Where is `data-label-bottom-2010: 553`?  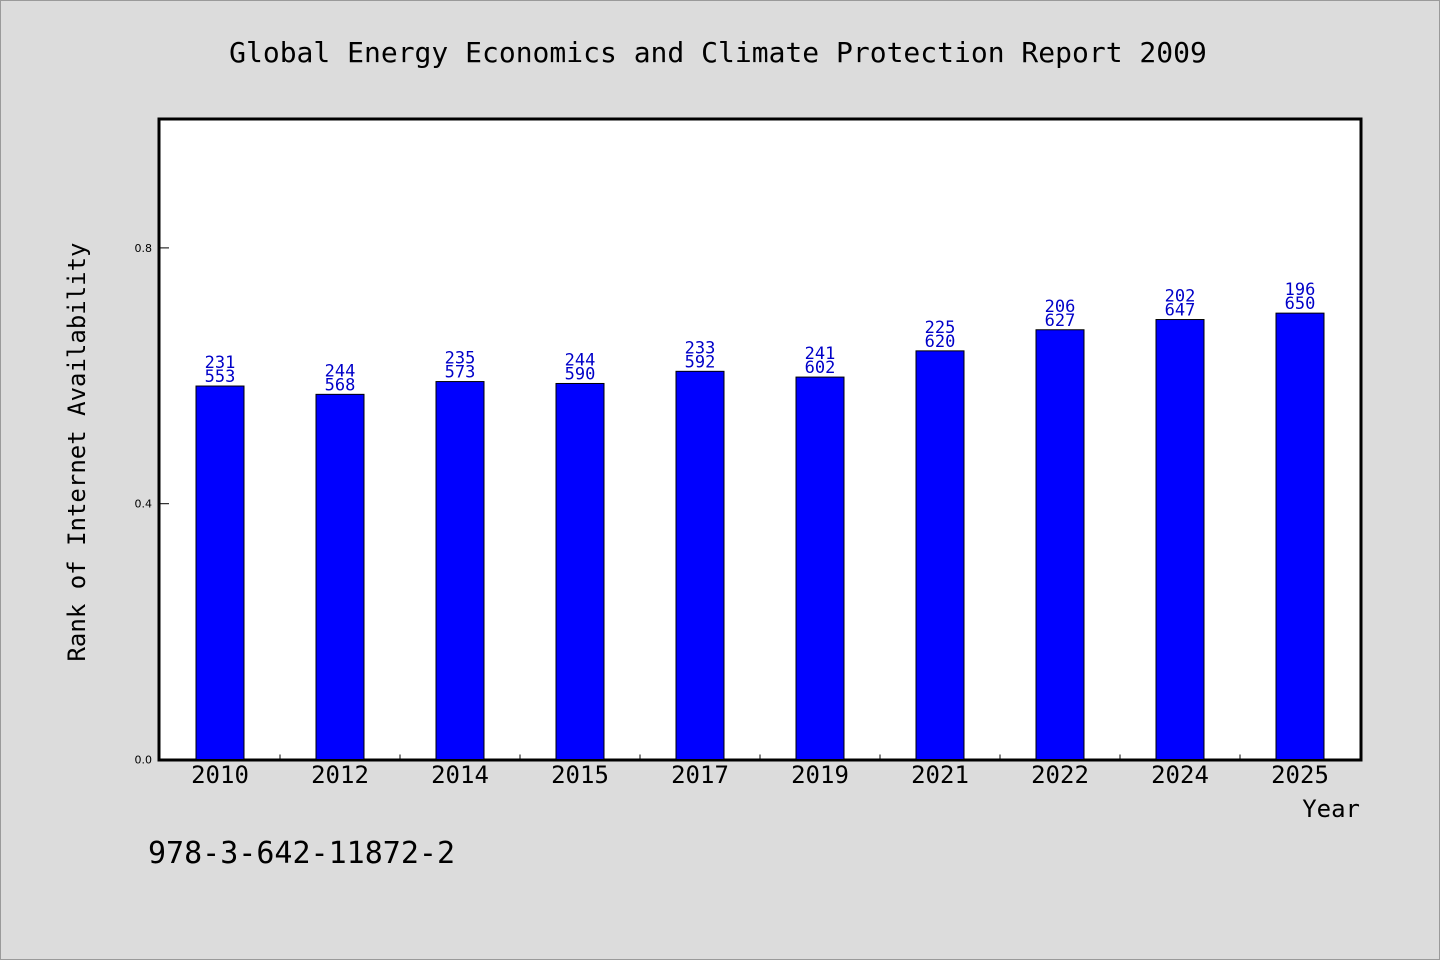 data-label-bottom-2010: 553 is located at coordinates (220, 377).